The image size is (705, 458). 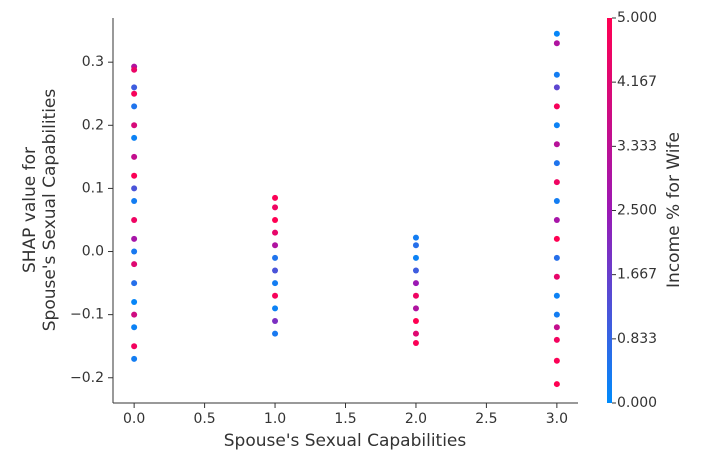 I want to click on y-axis-label: Spouse's Sexual Capabilities, so click(x=50, y=210).